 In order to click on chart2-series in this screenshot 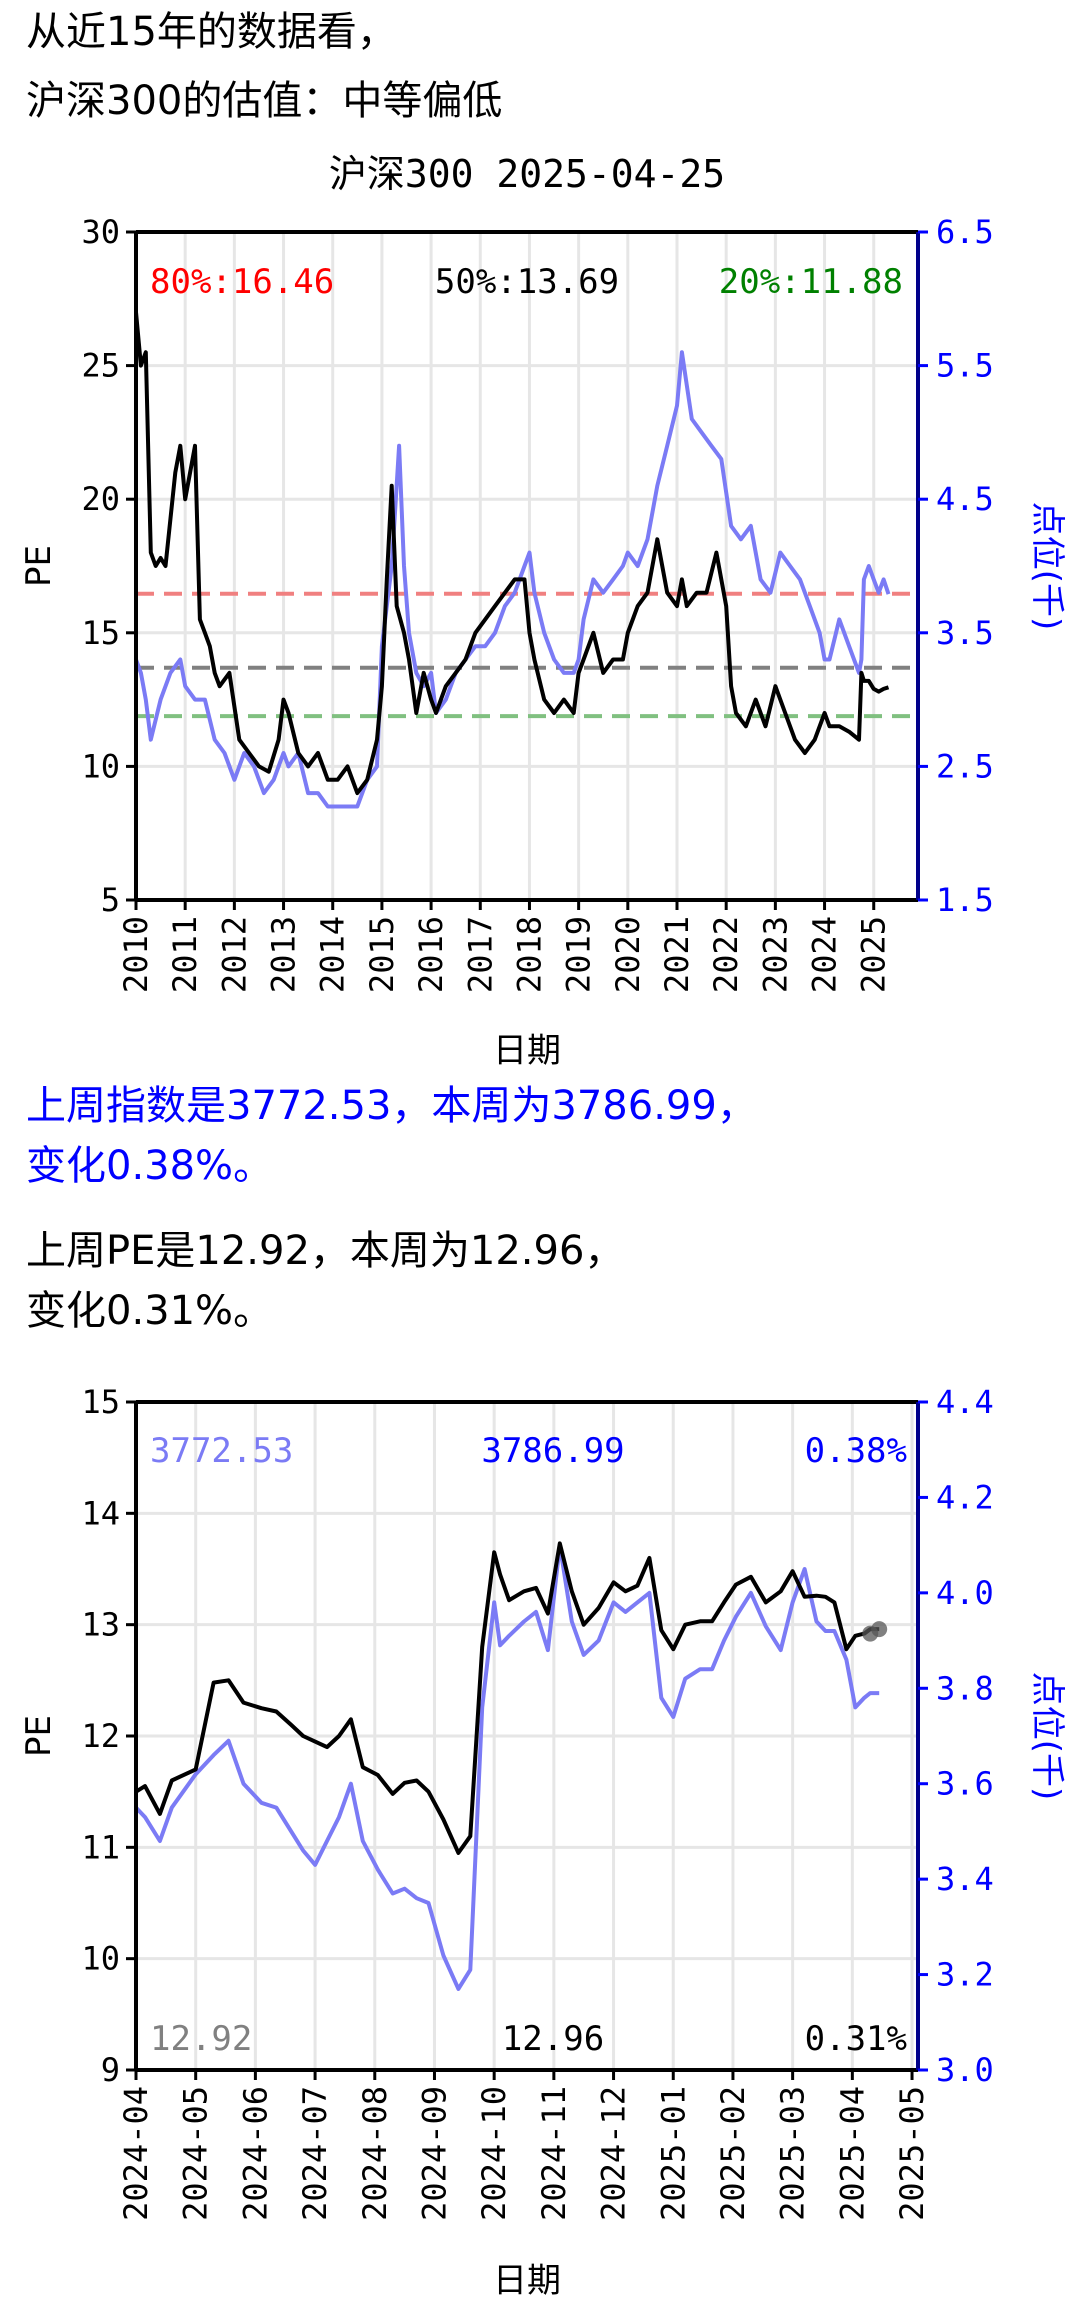, I will do `click(511, 1766)`.